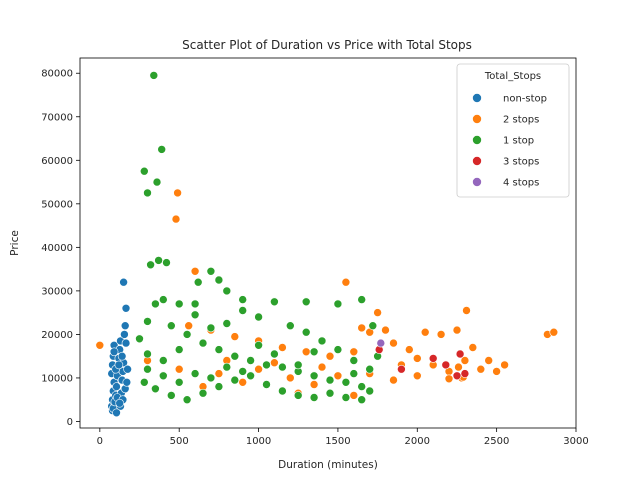  What do you see at coordinates (57, 378) in the screenshot?
I see `y-tick-label: 10000` at bounding box center [57, 378].